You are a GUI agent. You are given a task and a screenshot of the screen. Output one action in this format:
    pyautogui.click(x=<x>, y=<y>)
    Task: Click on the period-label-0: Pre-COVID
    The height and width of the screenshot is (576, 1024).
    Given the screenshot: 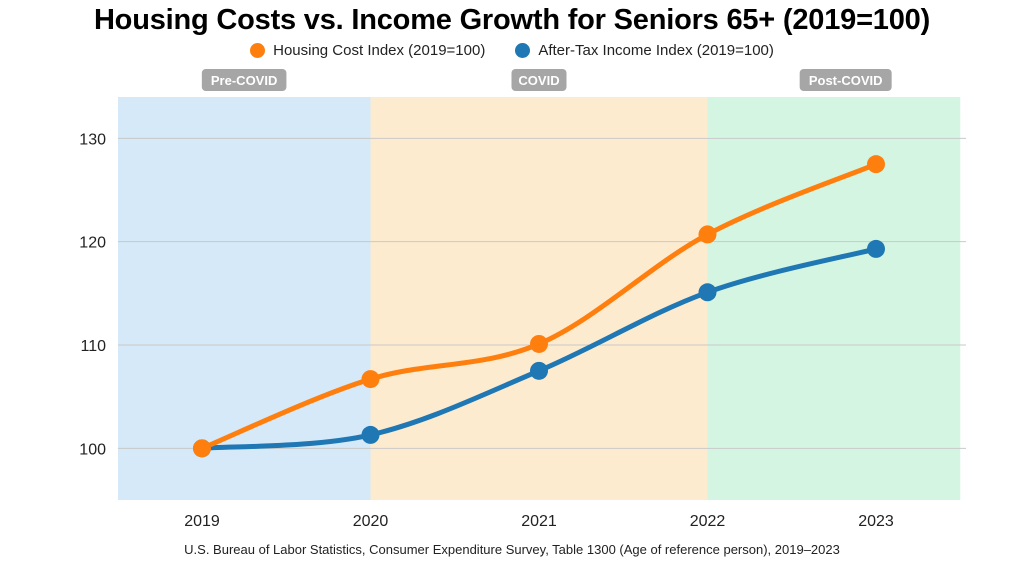 What is the action you would take?
    pyautogui.click(x=244, y=80)
    